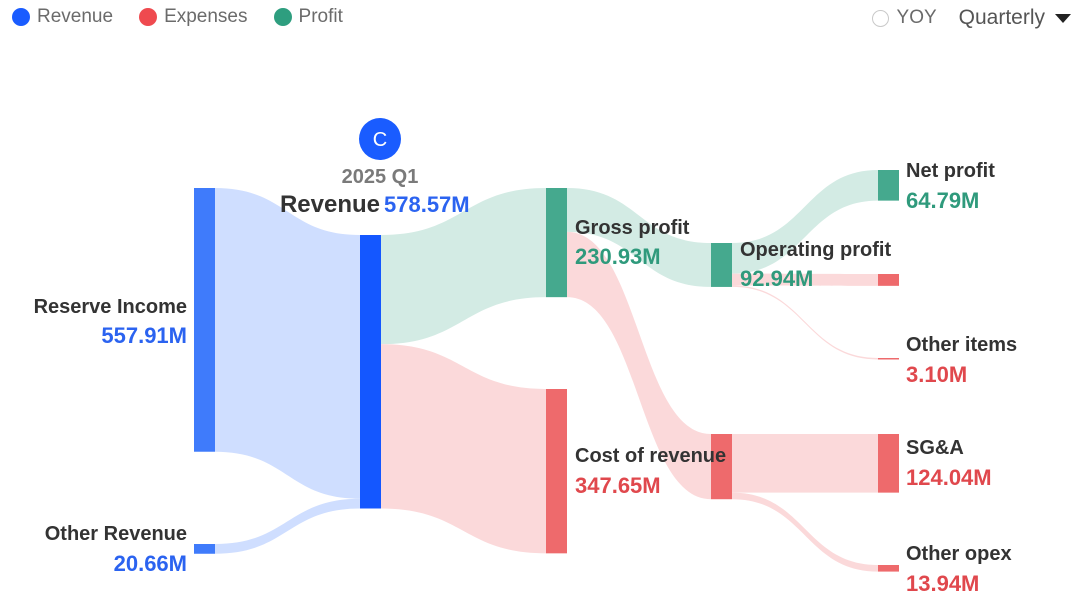 This screenshot has height=612, width=1087. What do you see at coordinates (116, 534) in the screenshot?
I see `label-other-revenue-name: Other Revenue` at bounding box center [116, 534].